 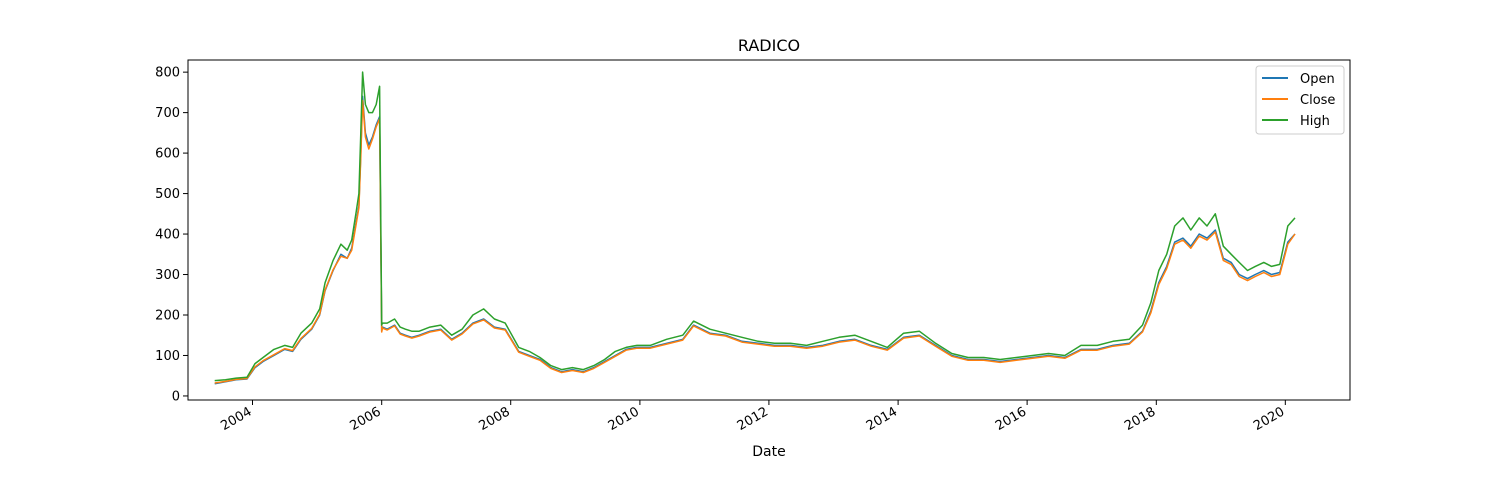 What do you see at coordinates (1317, 79) in the screenshot?
I see `legend-label-open: Open` at bounding box center [1317, 79].